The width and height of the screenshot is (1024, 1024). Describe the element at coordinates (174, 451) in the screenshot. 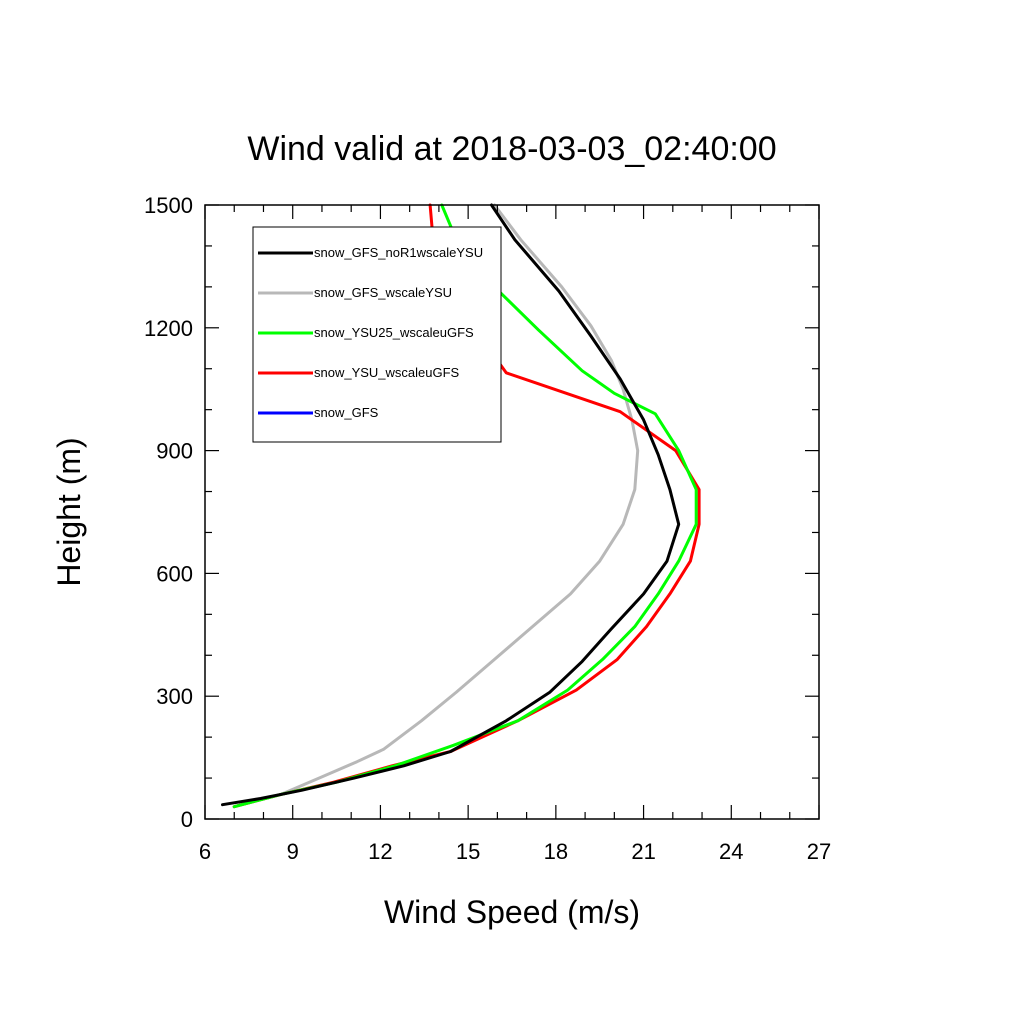

I see `y-tick-label: 900` at that location.